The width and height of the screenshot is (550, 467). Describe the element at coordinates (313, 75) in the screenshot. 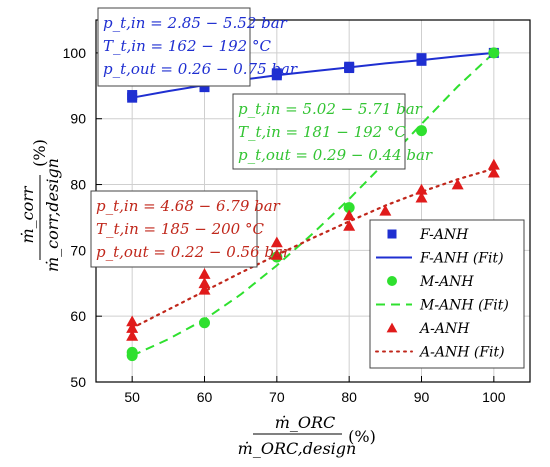

I see `fit-line-f-anh-fit-` at that location.